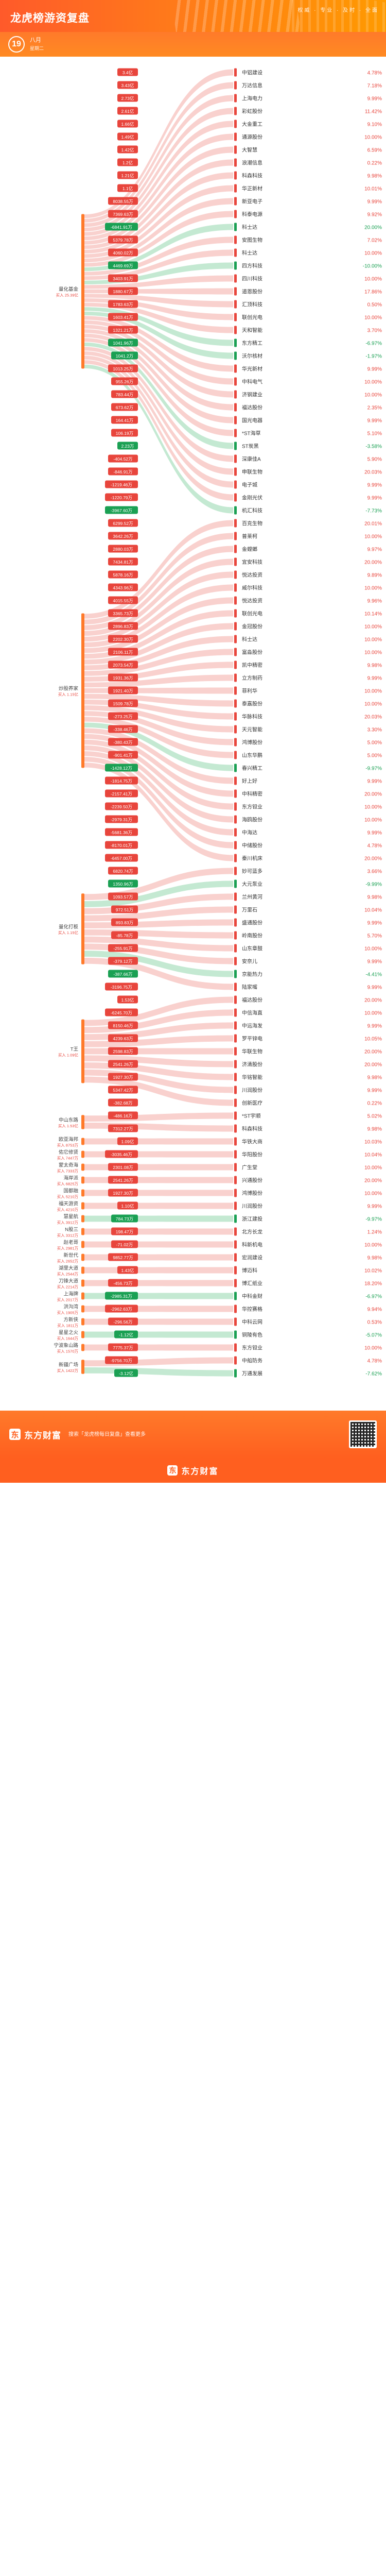 The width and height of the screenshot is (386, 2576). What do you see at coordinates (69, 289) in the screenshot?
I see `svg-text: 量化基金` at bounding box center [69, 289].